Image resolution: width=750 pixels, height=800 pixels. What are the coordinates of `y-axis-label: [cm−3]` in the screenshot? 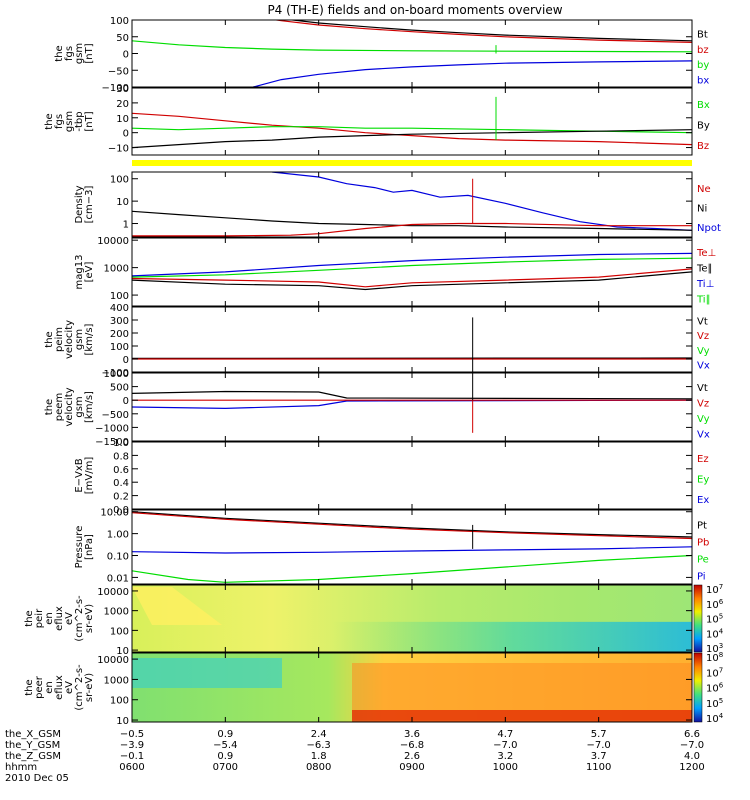 It's located at (89, 205).